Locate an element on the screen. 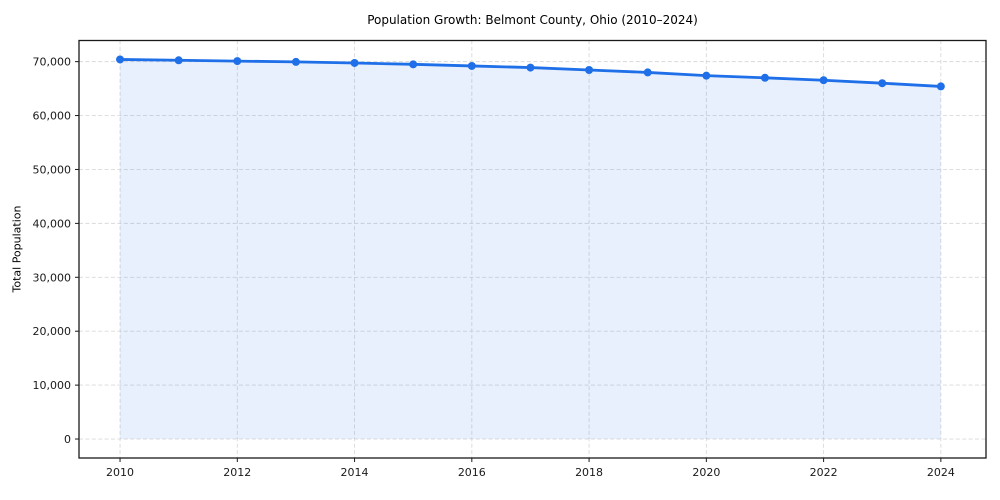 This screenshot has width=1000, height=500. x-tick-label: 2020 is located at coordinates (706, 472).